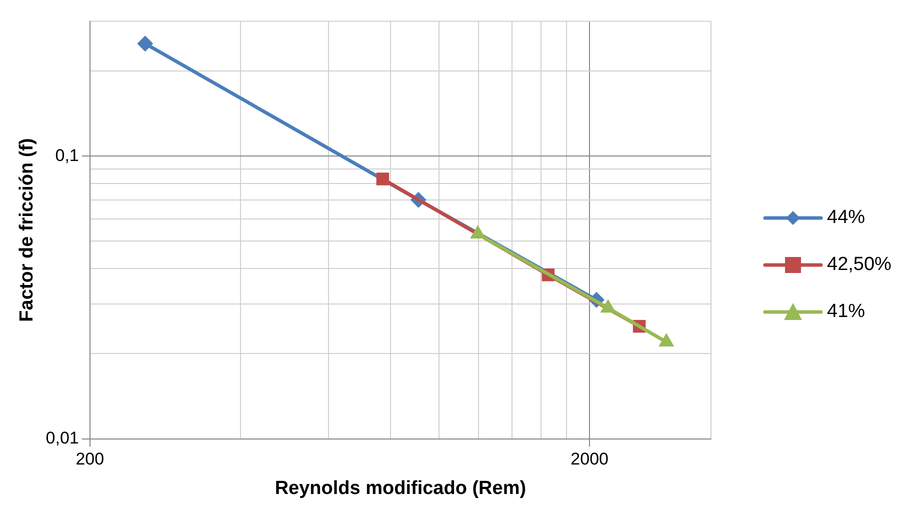 This screenshot has height=514, width=909. What do you see at coordinates (27, 230) in the screenshot?
I see `y-axis-title: Factor de fricción (f)` at bounding box center [27, 230].